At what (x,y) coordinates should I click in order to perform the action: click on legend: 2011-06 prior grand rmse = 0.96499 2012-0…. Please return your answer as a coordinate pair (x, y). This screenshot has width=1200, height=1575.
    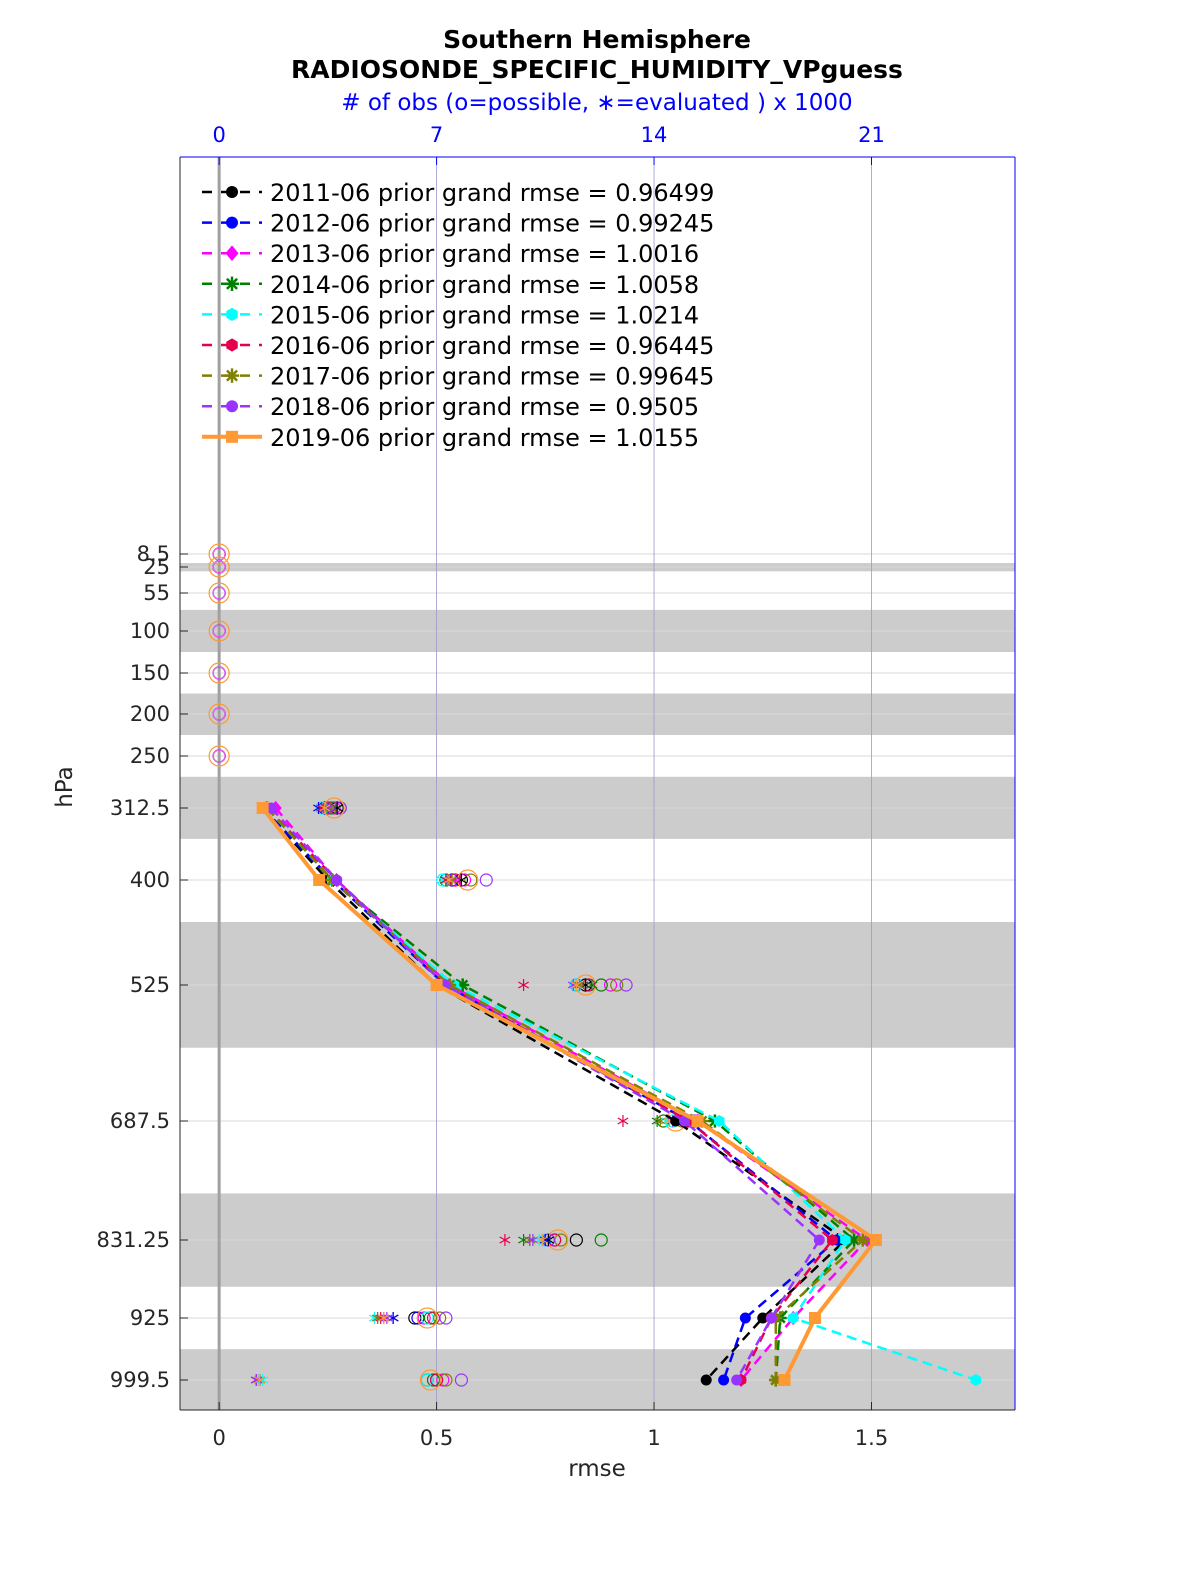
    Looking at the image, I should click on (458, 315).